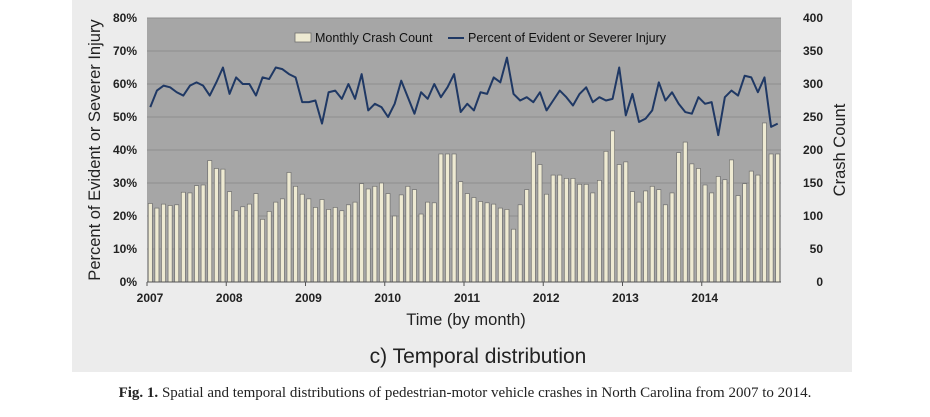 The image size is (930, 417). Describe the element at coordinates (125, 216) in the screenshot. I see `left-tick-label: 20%` at that location.